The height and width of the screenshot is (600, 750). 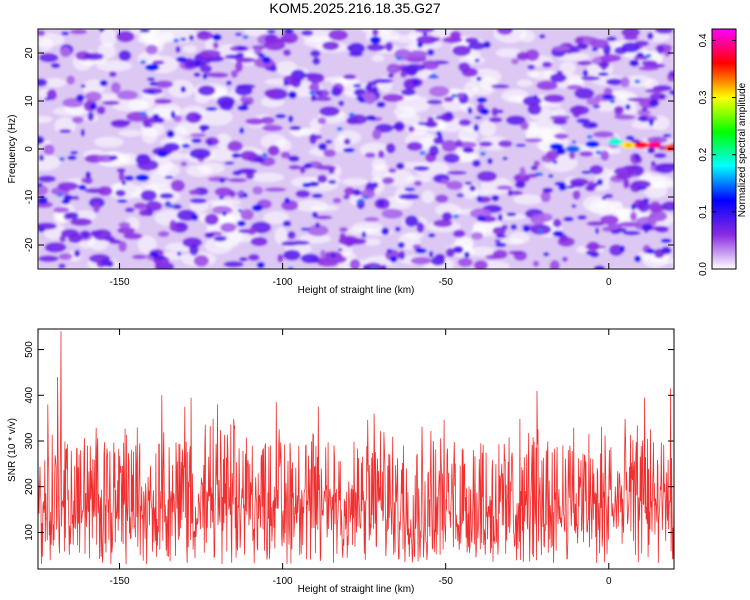 I want to click on spectrogram-y-tick-label: -10, so click(x=29, y=196).